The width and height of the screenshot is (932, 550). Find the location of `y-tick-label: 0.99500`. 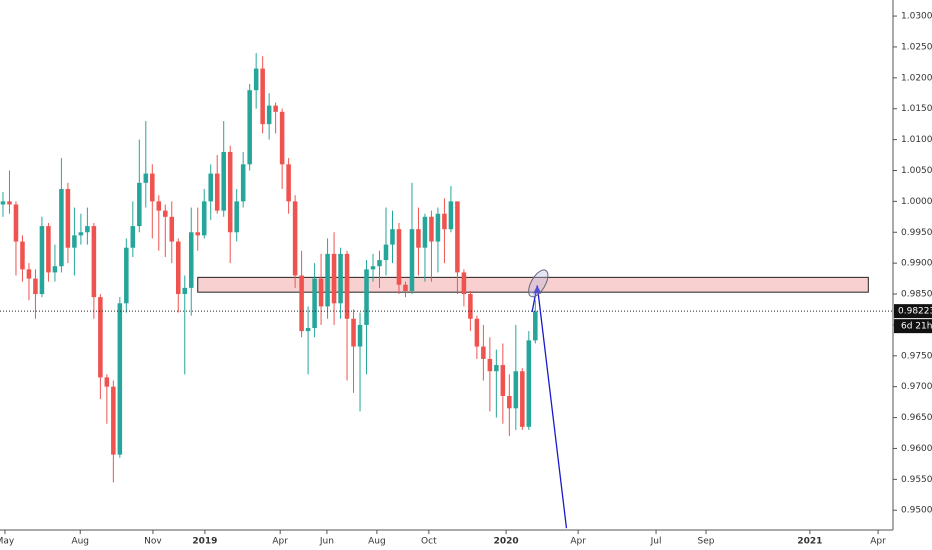

y-tick-label: 0.99500 is located at coordinates (916, 233).